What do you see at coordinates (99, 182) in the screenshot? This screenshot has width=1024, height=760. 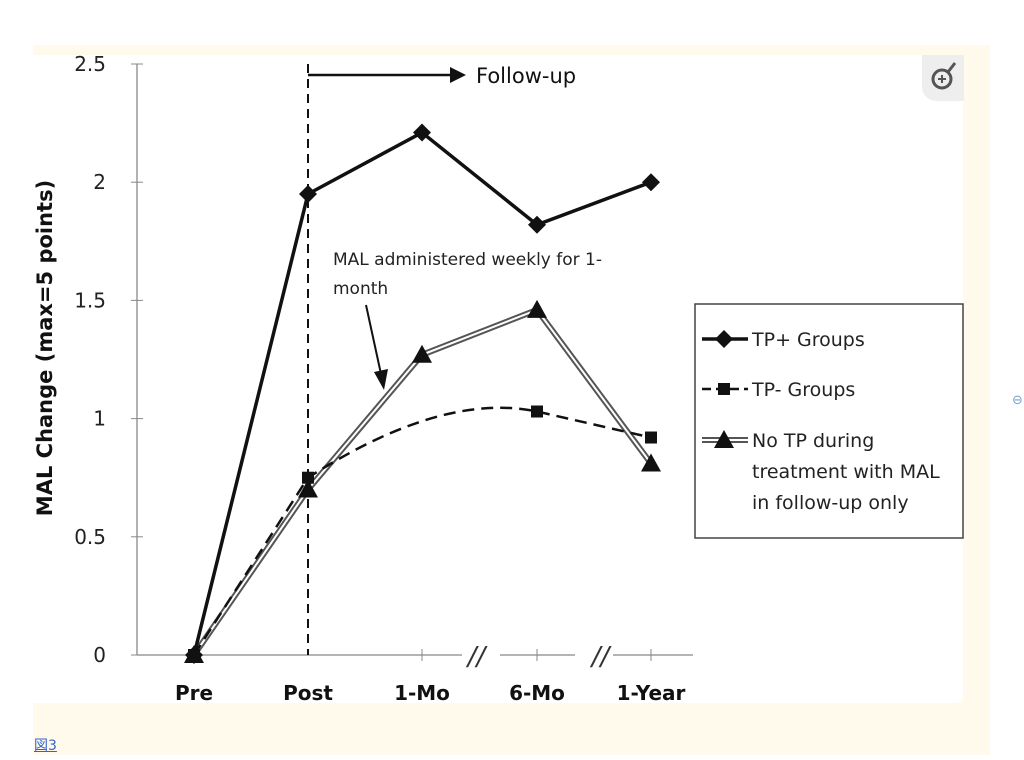 I see `y-tick-label: 2` at bounding box center [99, 182].